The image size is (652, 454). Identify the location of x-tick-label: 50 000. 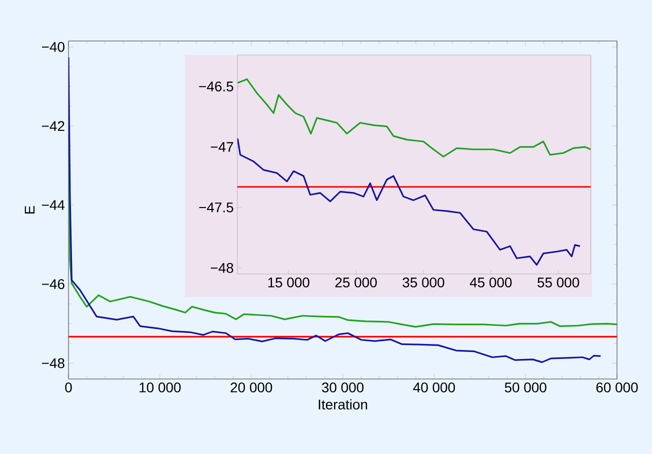
(525, 387).